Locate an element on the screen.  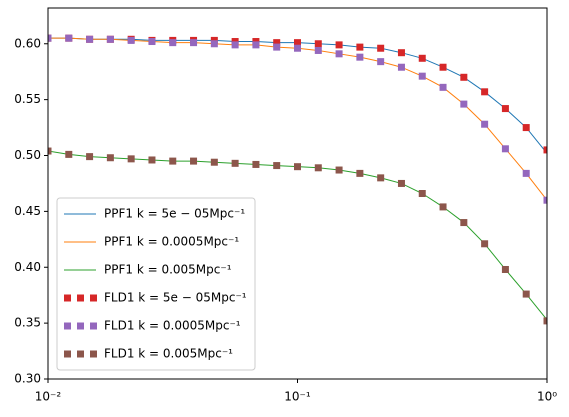
y-tick-label: 0.40 is located at coordinates (27, 267).